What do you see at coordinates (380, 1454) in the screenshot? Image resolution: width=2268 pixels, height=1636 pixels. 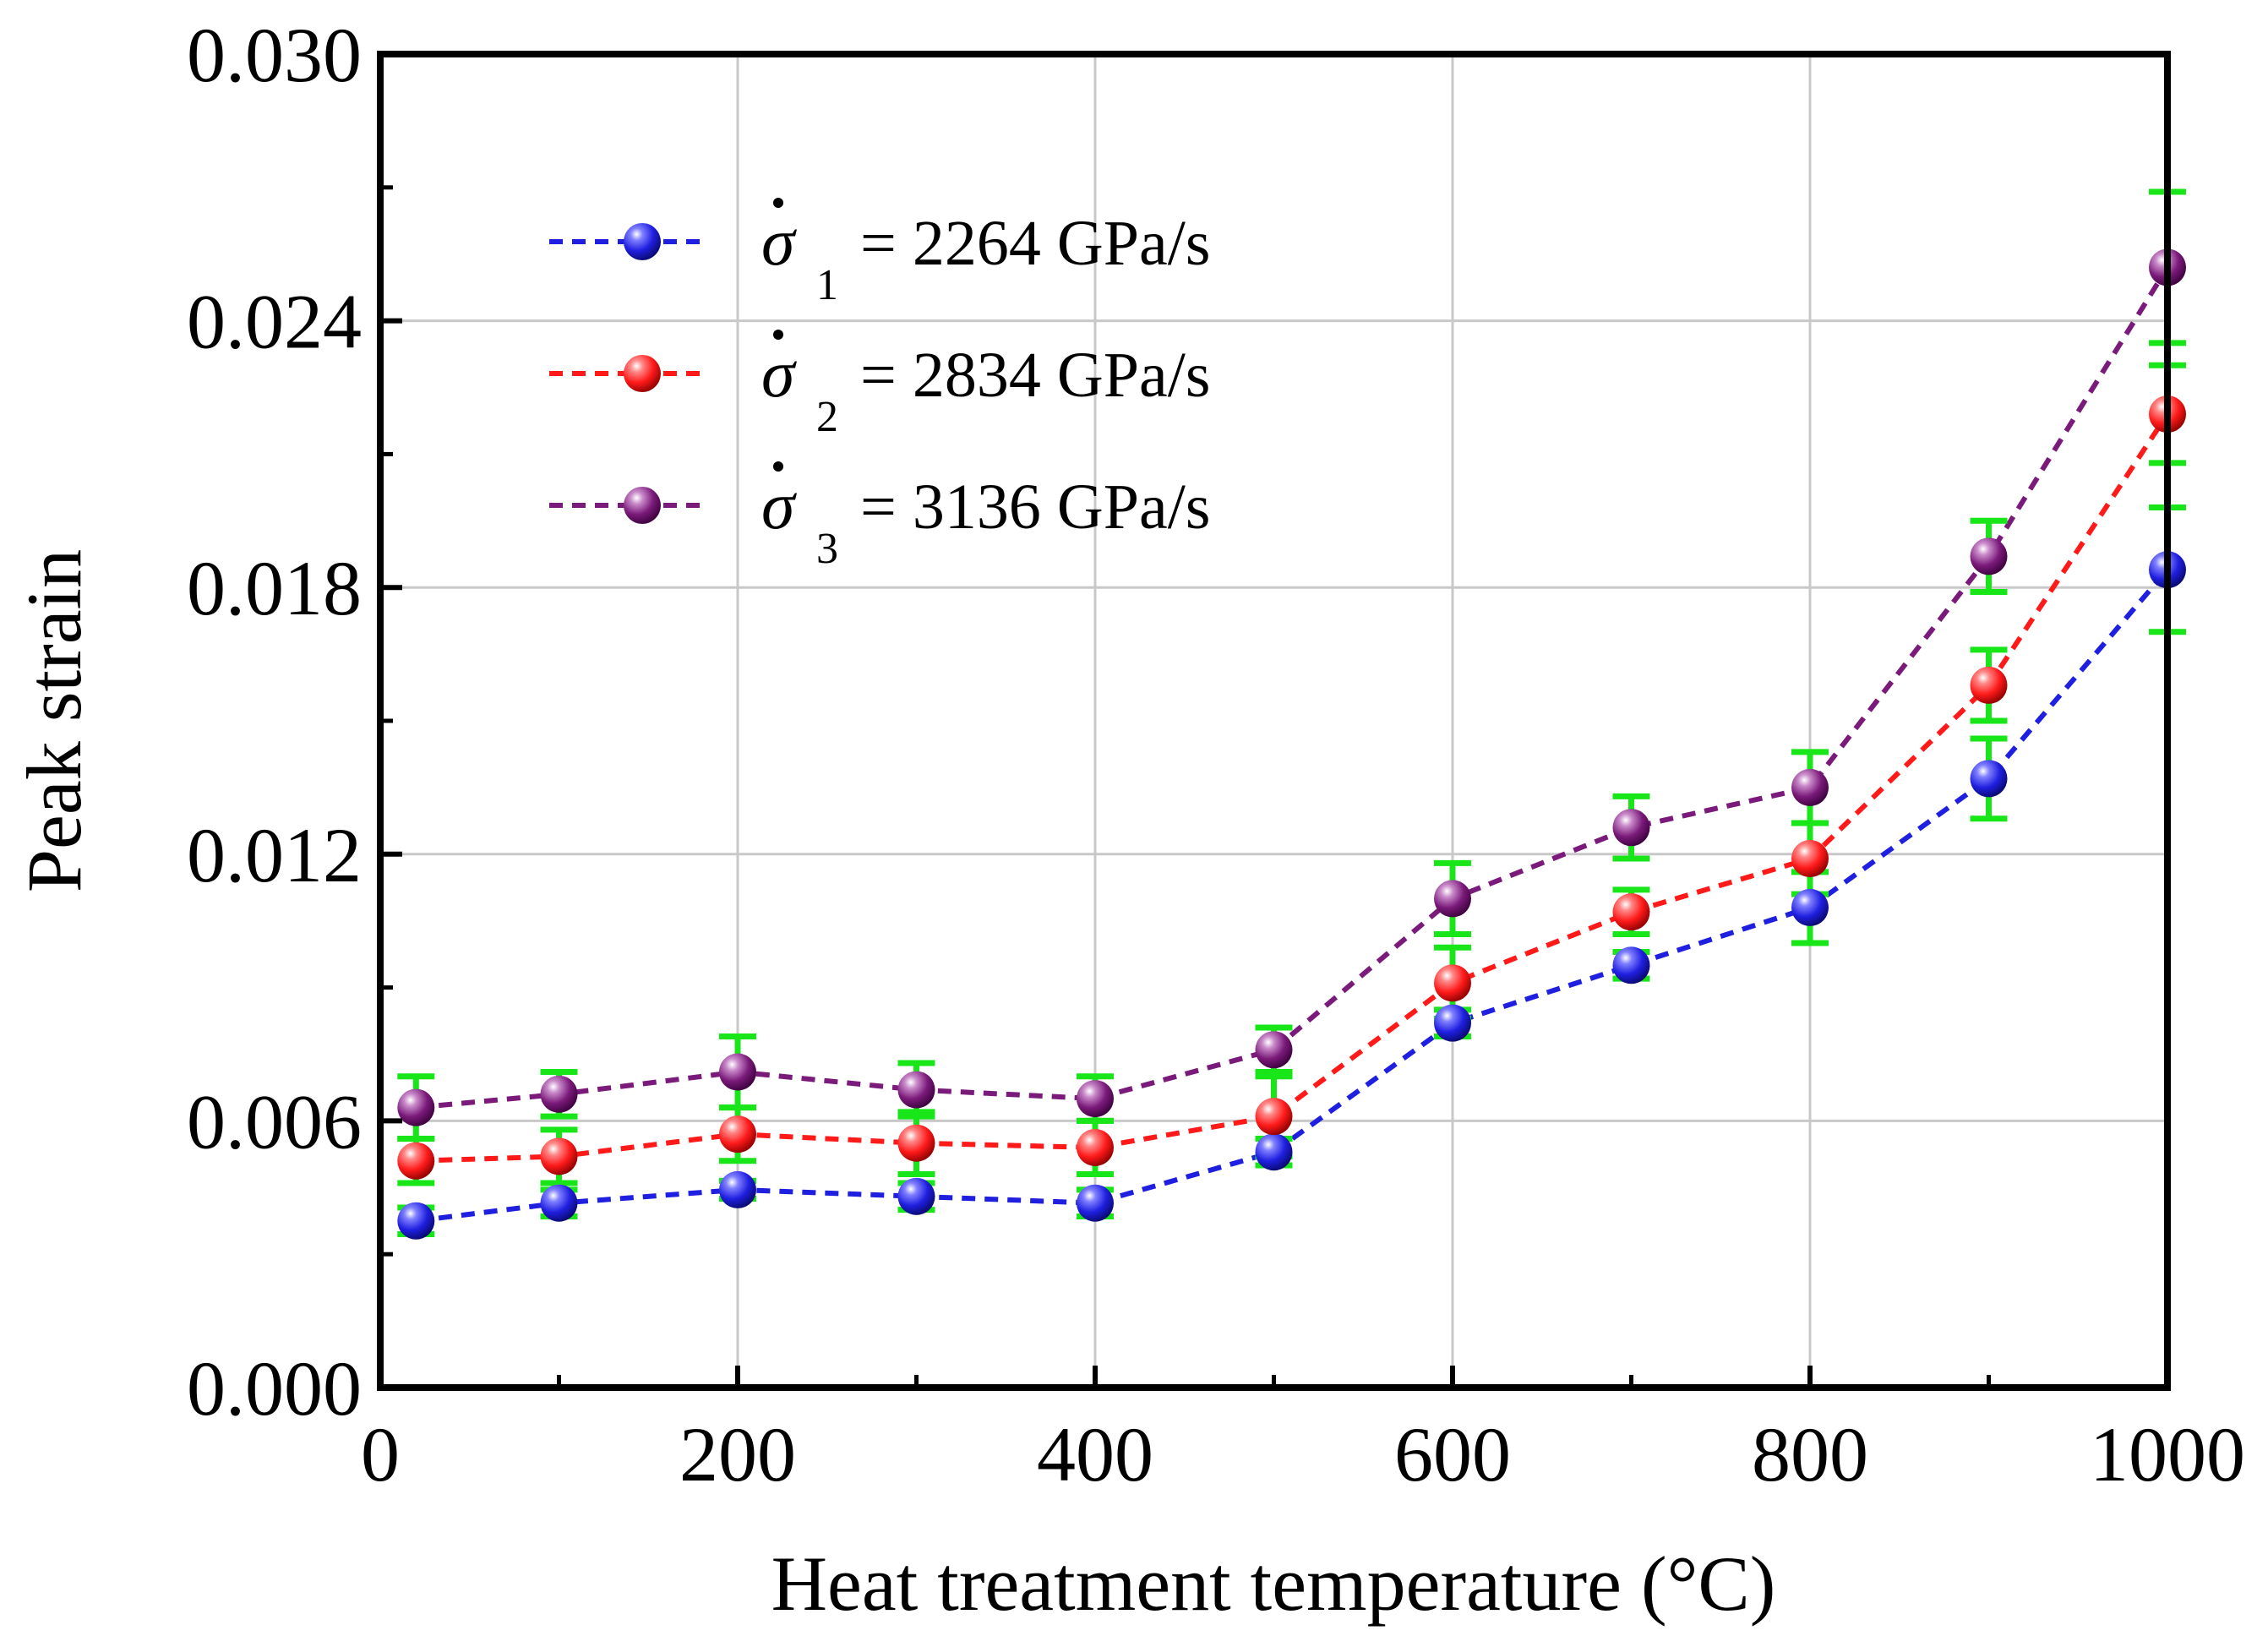 I see `x-tick-label: 0` at bounding box center [380, 1454].